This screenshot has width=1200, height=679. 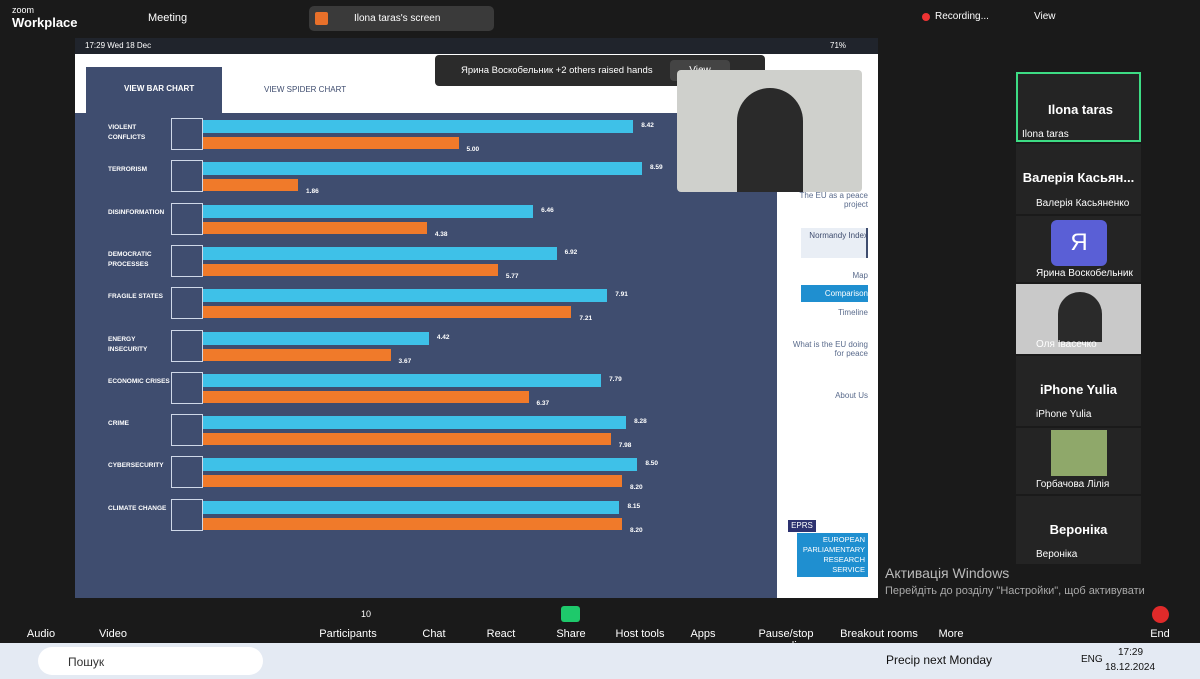 I want to click on value-label: 8.20, so click(x=636, y=530).